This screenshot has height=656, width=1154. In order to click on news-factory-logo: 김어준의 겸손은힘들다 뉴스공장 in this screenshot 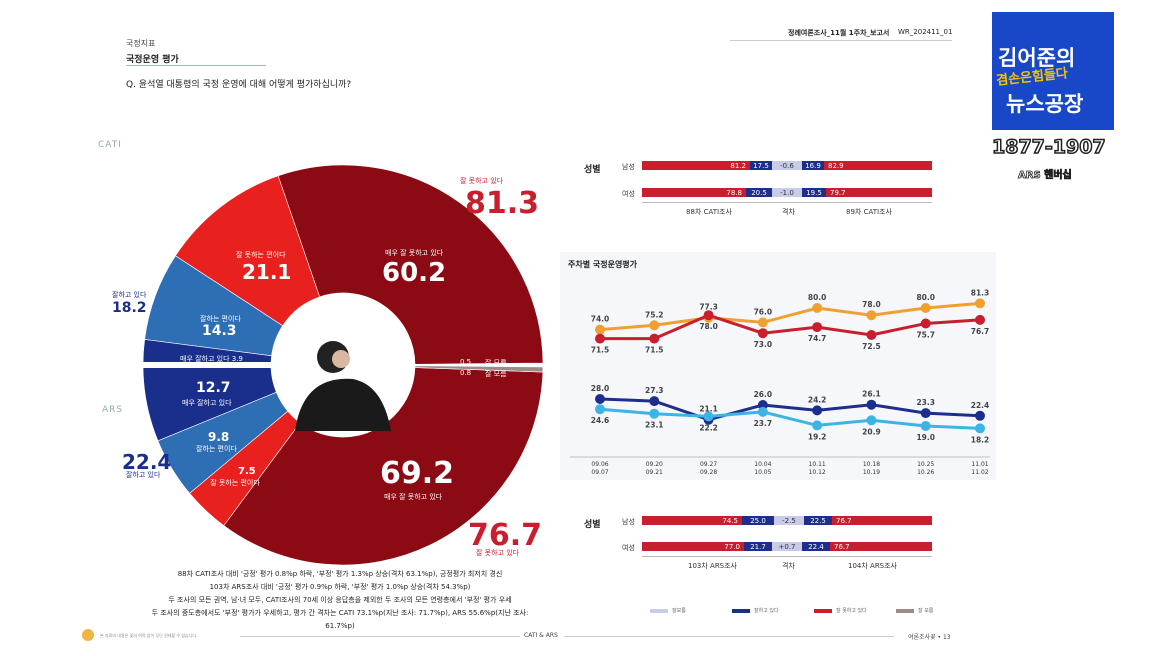, I will do `click(1053, 71)`.